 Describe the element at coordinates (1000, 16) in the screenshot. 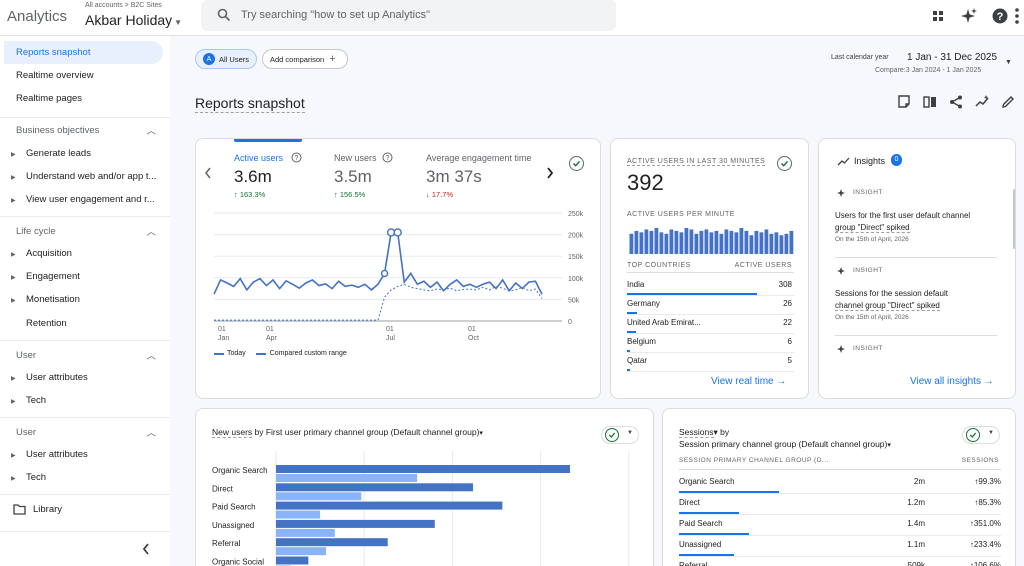

I see `help-icon: ?` at that location.